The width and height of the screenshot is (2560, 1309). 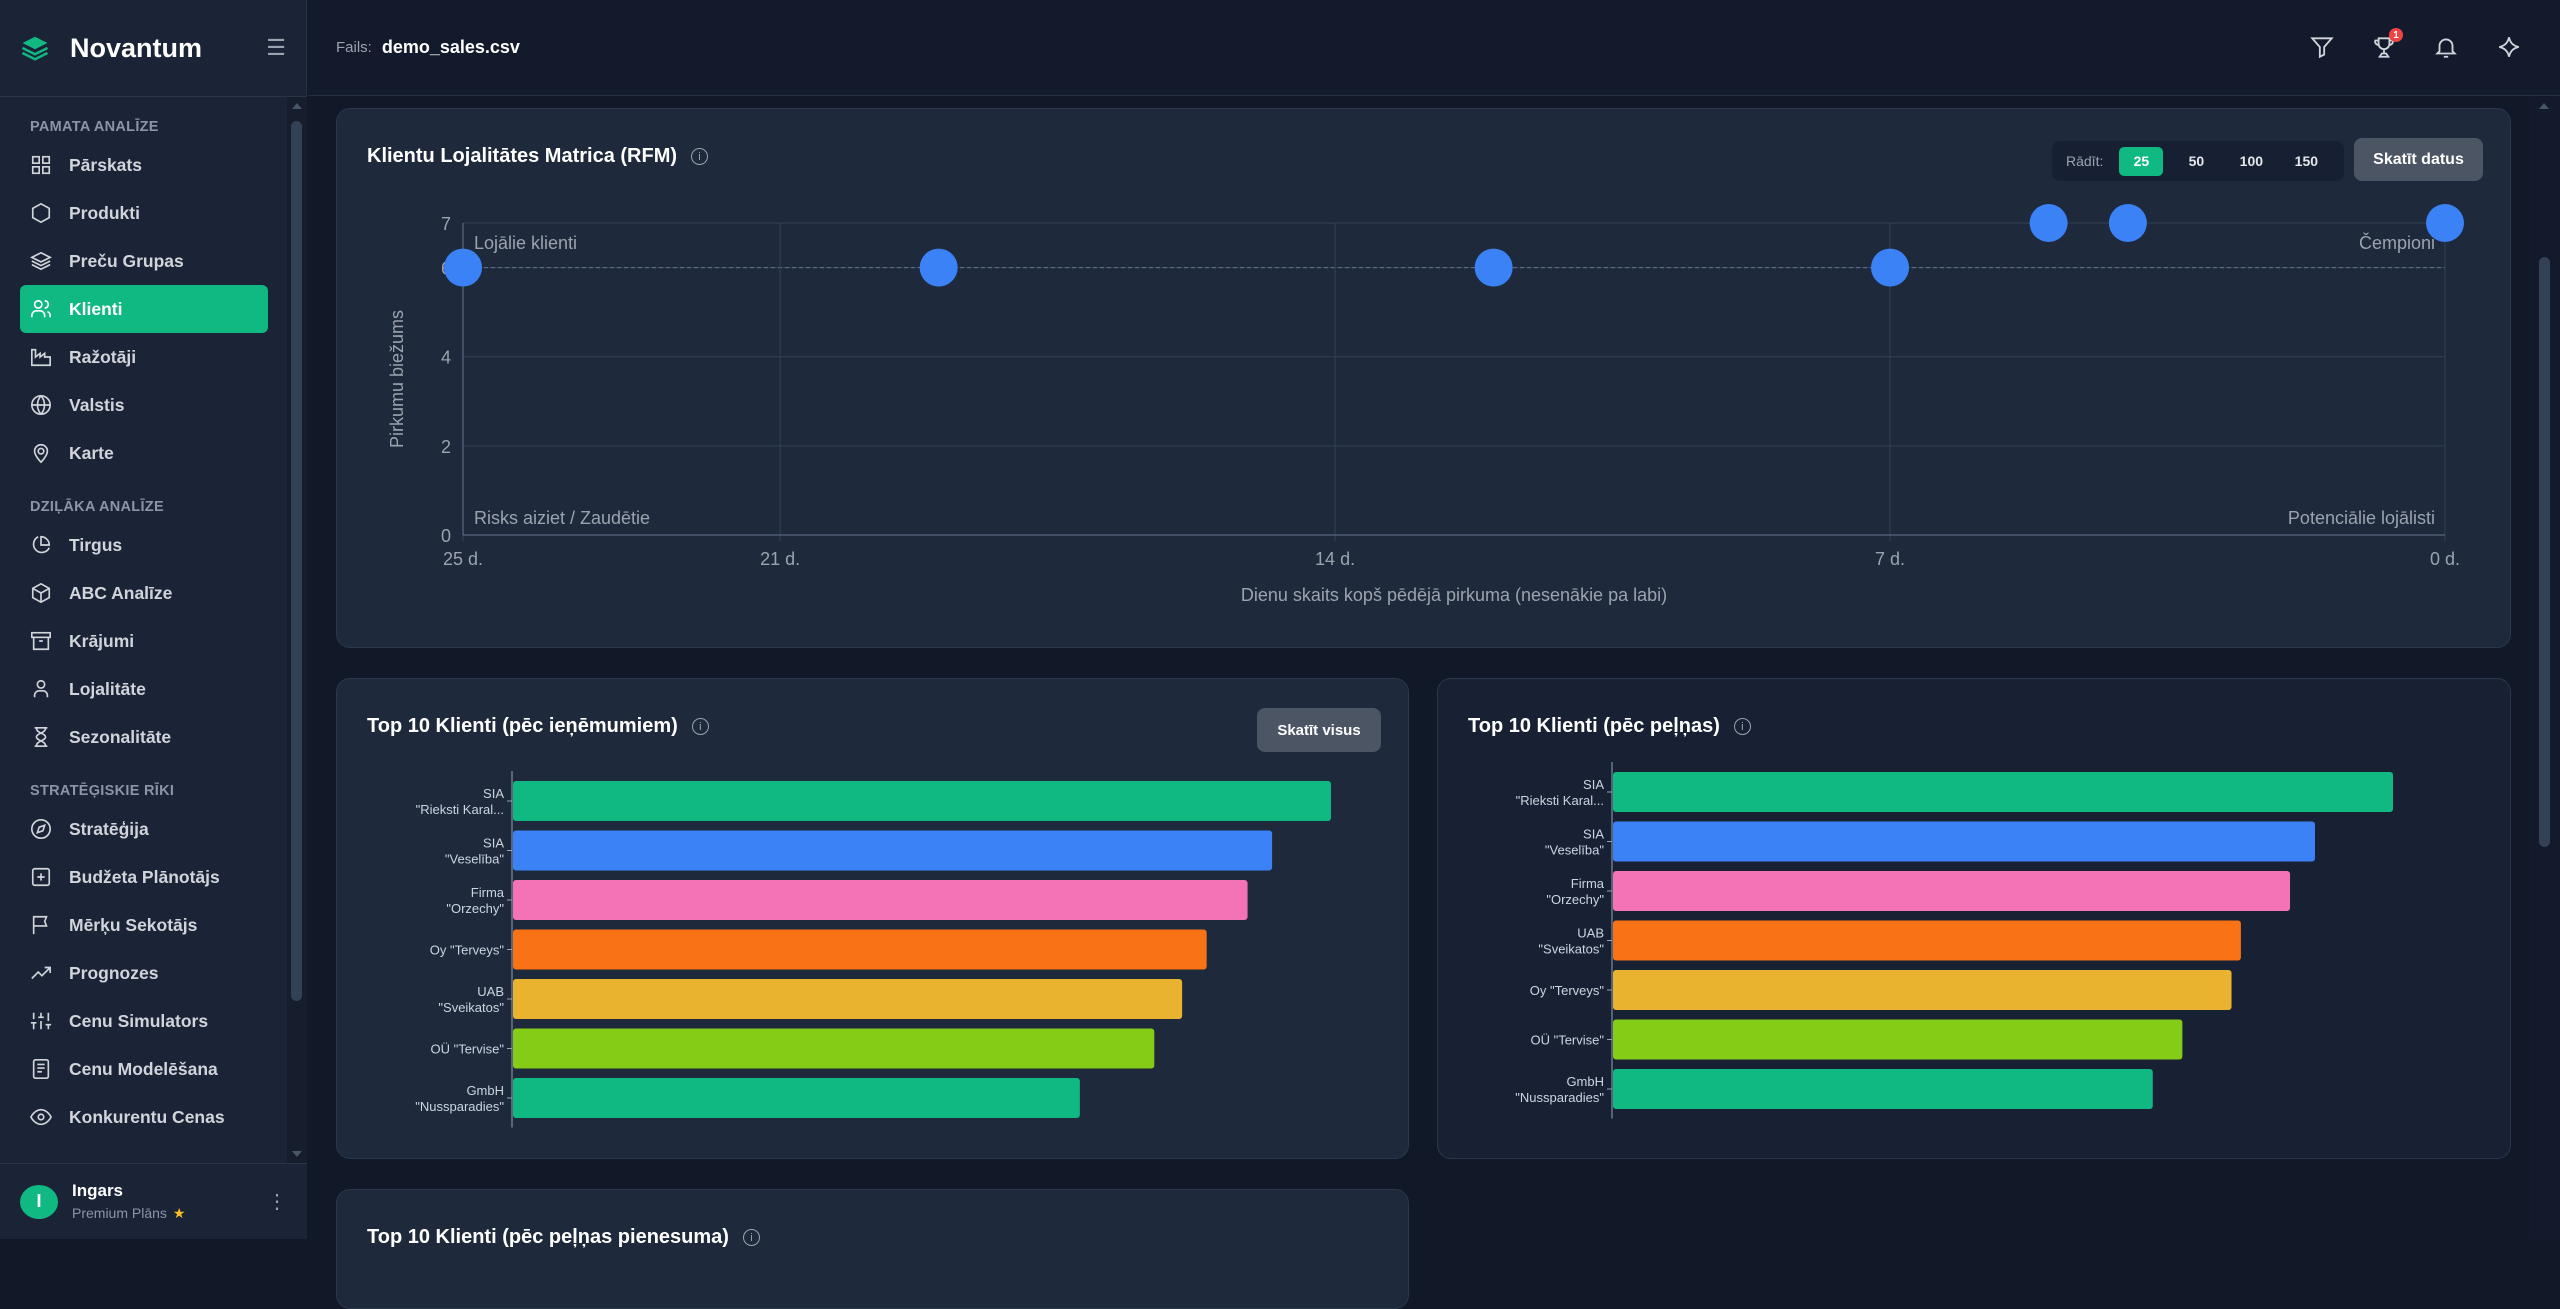 I want to click on sidebar-item-label: Produkti, so click(x=104, y=212).